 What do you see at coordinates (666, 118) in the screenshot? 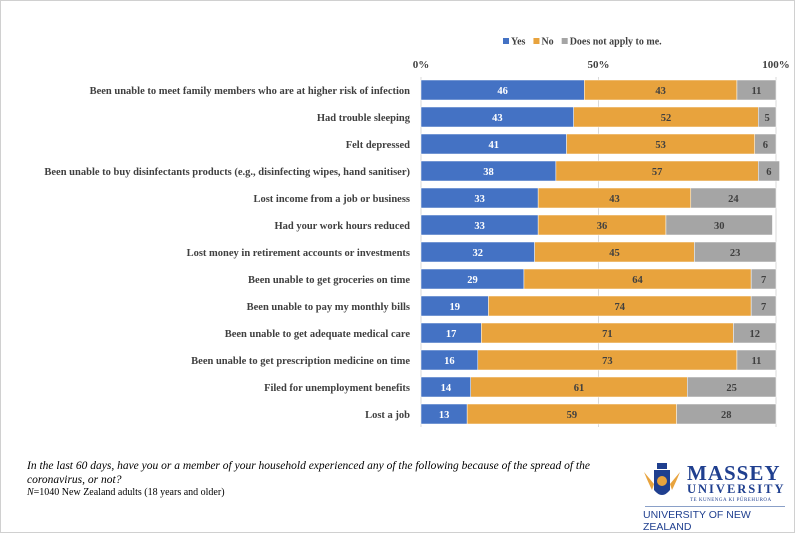
I see `data-label: 52` at bounding box center [666, 118].